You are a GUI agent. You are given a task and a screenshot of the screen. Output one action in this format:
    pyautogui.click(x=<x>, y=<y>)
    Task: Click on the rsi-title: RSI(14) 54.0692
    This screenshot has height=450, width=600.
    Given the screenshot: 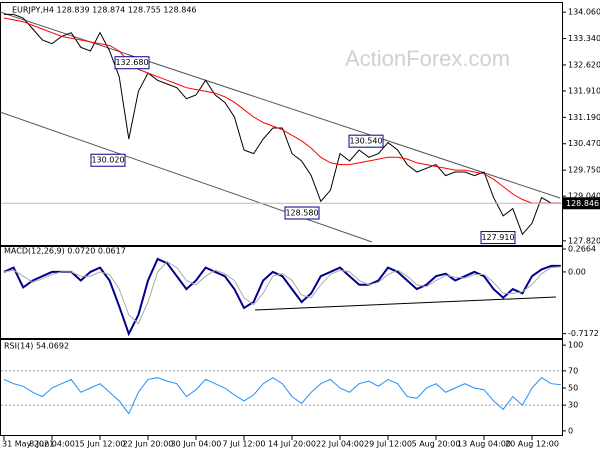 What is the action you would take?
    pyautogui.click(x=36, y=346)
    